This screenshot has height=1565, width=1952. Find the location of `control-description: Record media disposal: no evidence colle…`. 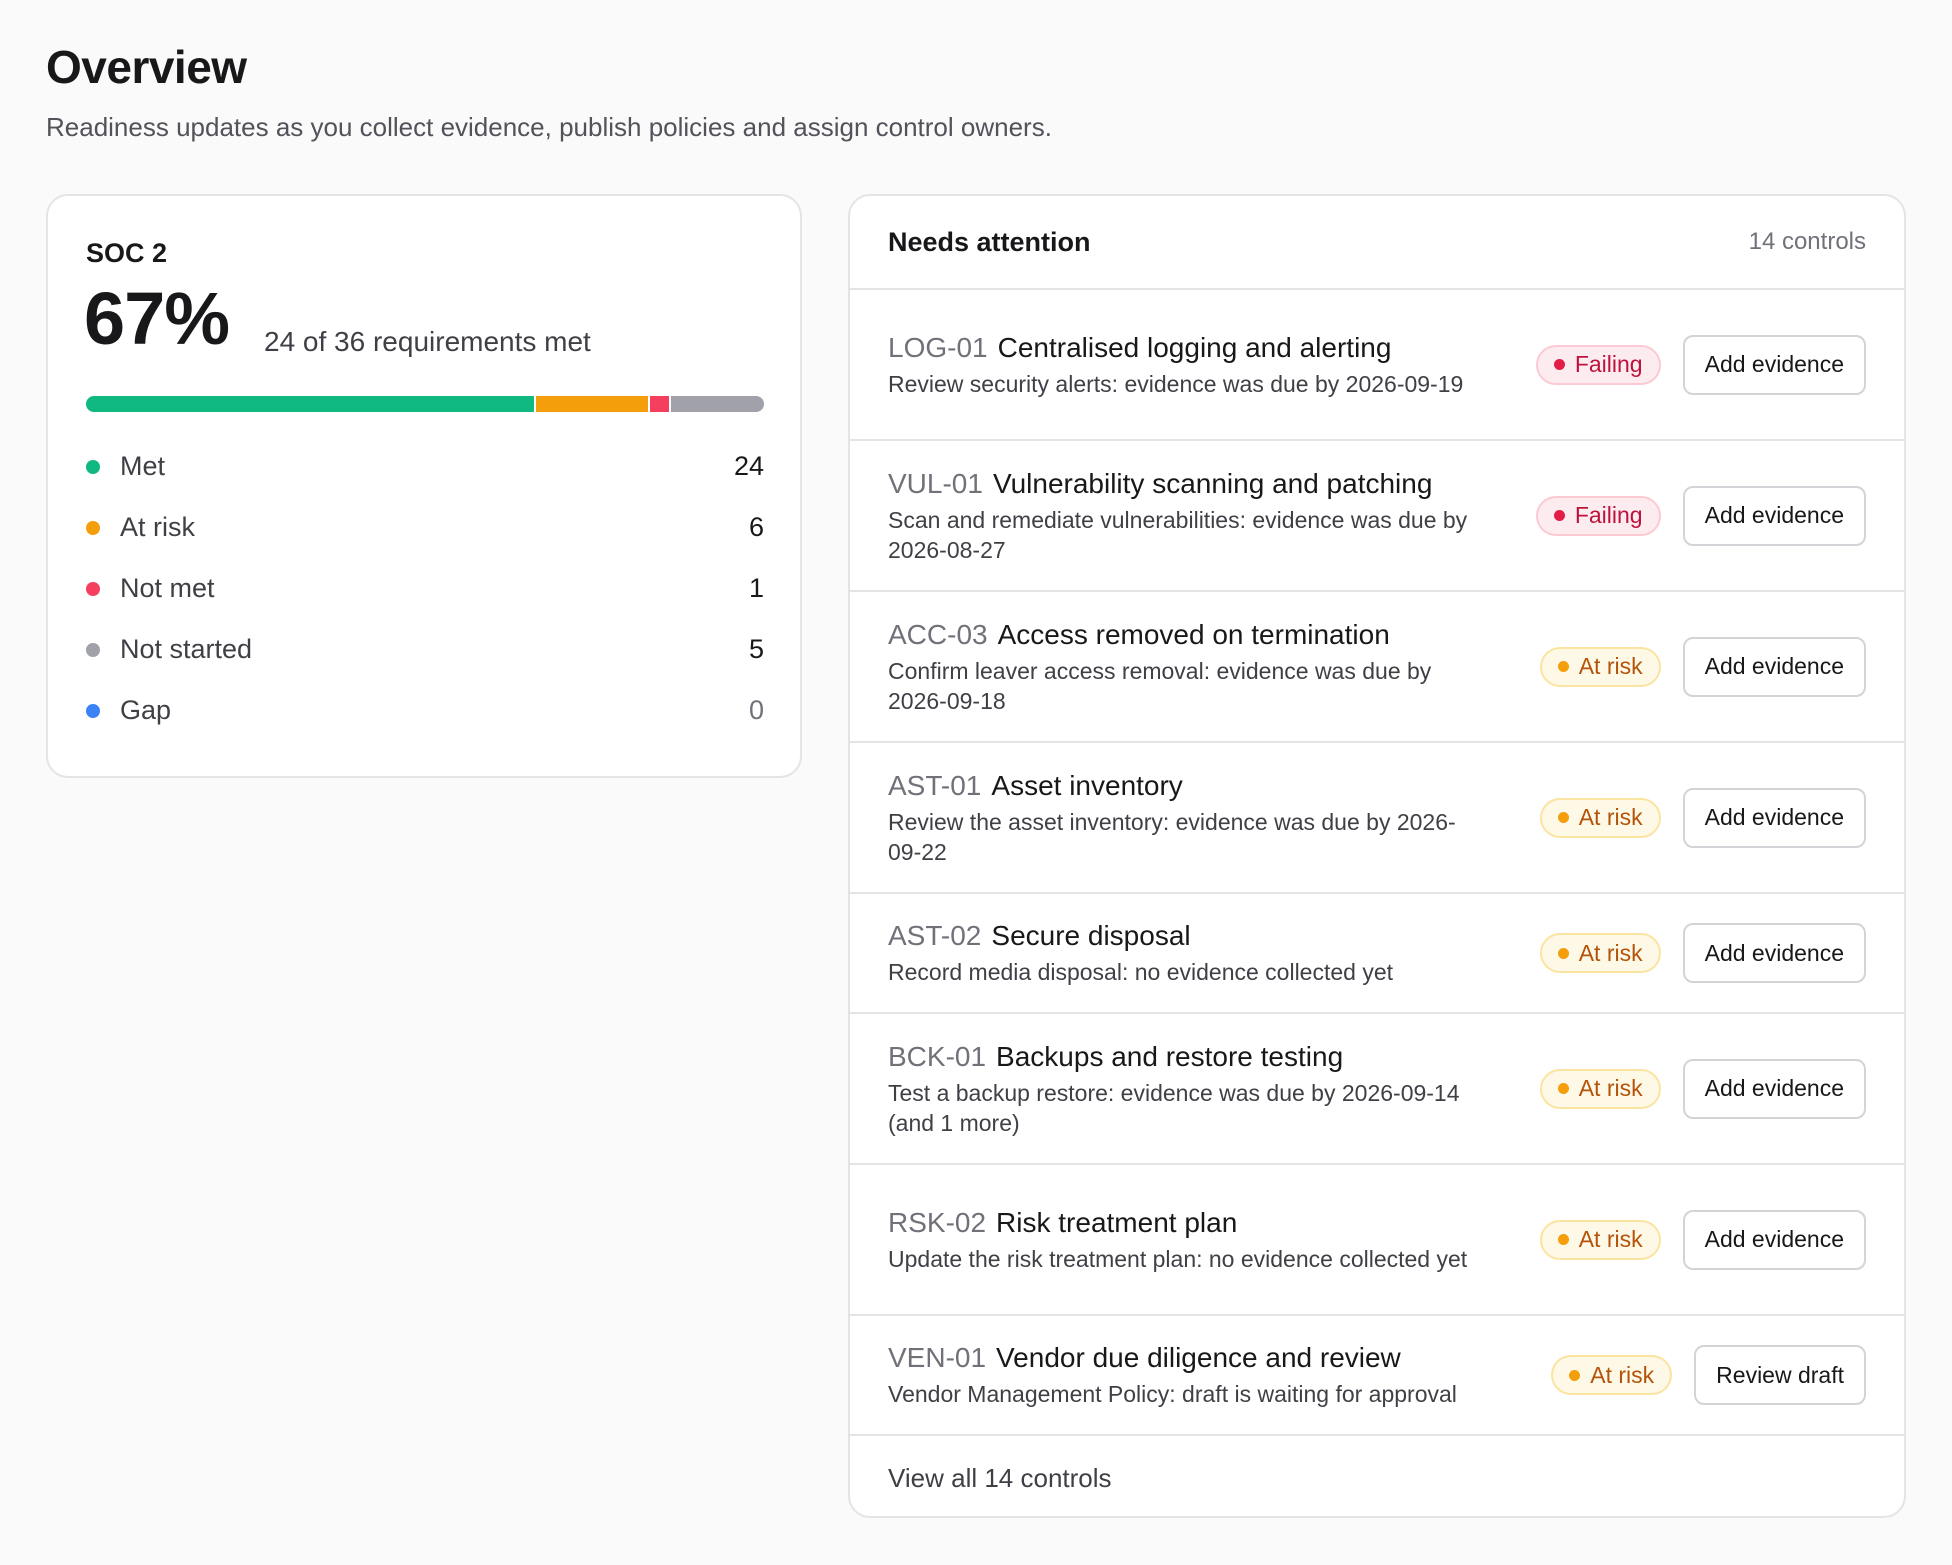

control-description: Record media disposal: no evidence colle… is located at coordinates (1141, 972).